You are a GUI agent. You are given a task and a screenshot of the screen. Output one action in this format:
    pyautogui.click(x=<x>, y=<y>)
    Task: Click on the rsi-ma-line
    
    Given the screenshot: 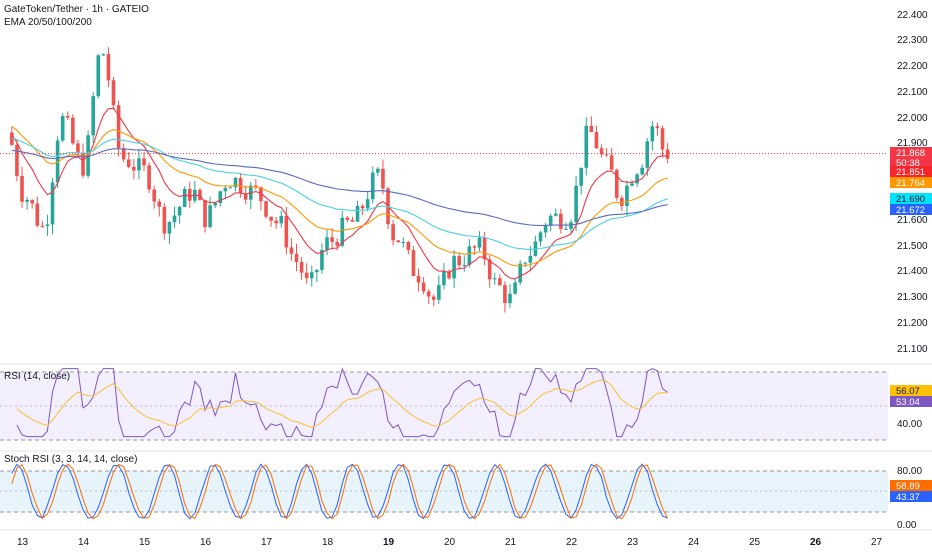 What is the action you would take?
    pyautogui.click(x=342, y=403)
    